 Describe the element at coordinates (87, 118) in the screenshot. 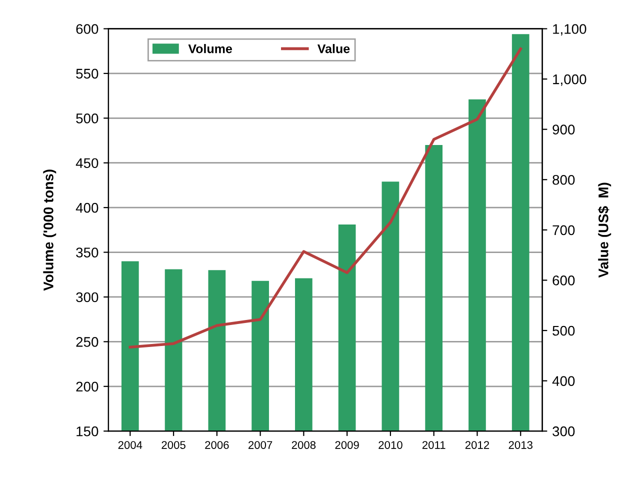

I see `y-tick-label: 500` at that location.